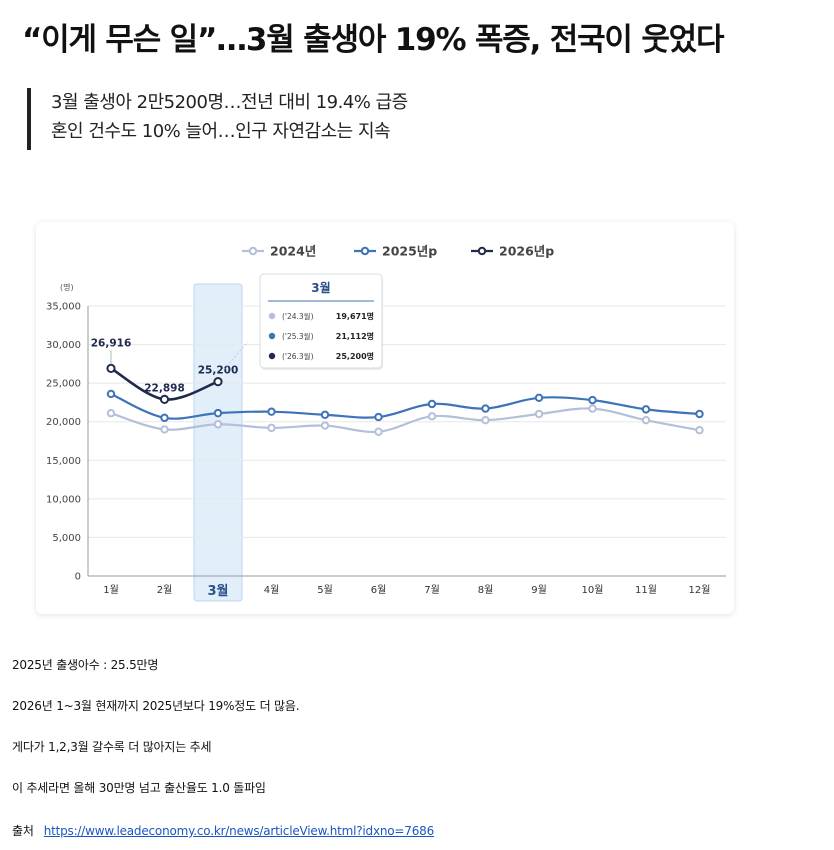  Describe the element at coordinates (63, 422) in the screenshot. I see `y-tick-label: 20,000` at that location.